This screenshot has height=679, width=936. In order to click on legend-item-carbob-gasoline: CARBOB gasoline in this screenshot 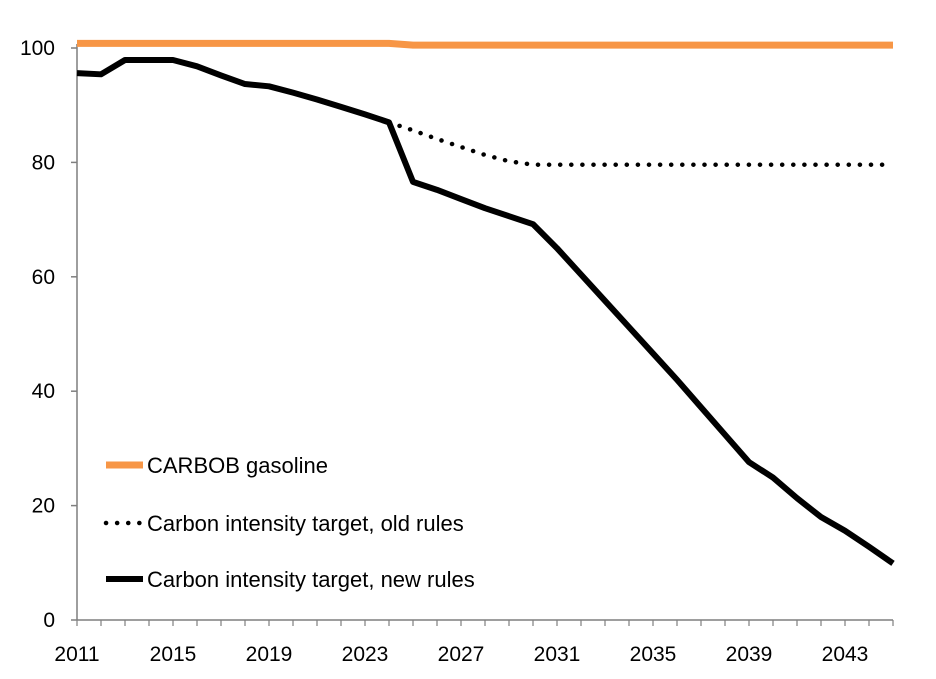, I will do `click(217, 465)`.